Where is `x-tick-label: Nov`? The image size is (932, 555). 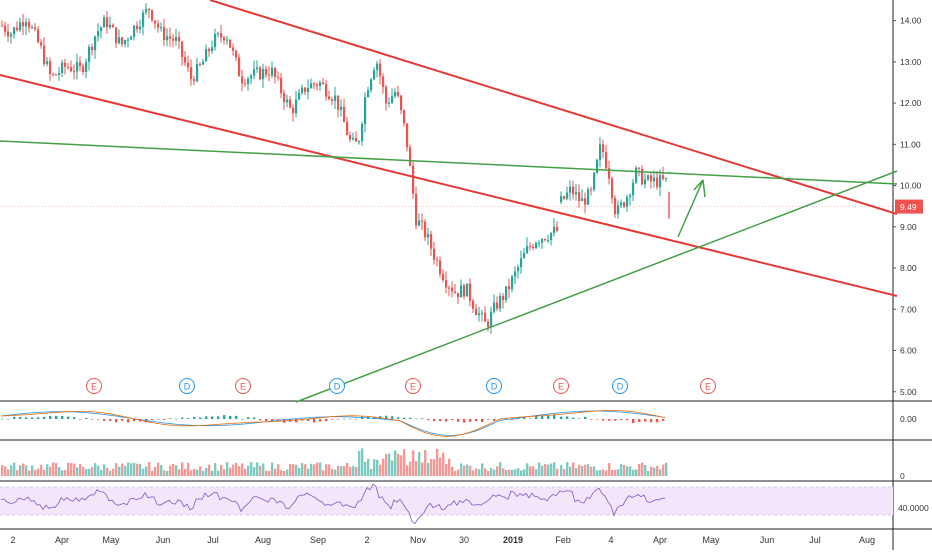
x-tick-label: Nov is located at coordinates (418, 540).